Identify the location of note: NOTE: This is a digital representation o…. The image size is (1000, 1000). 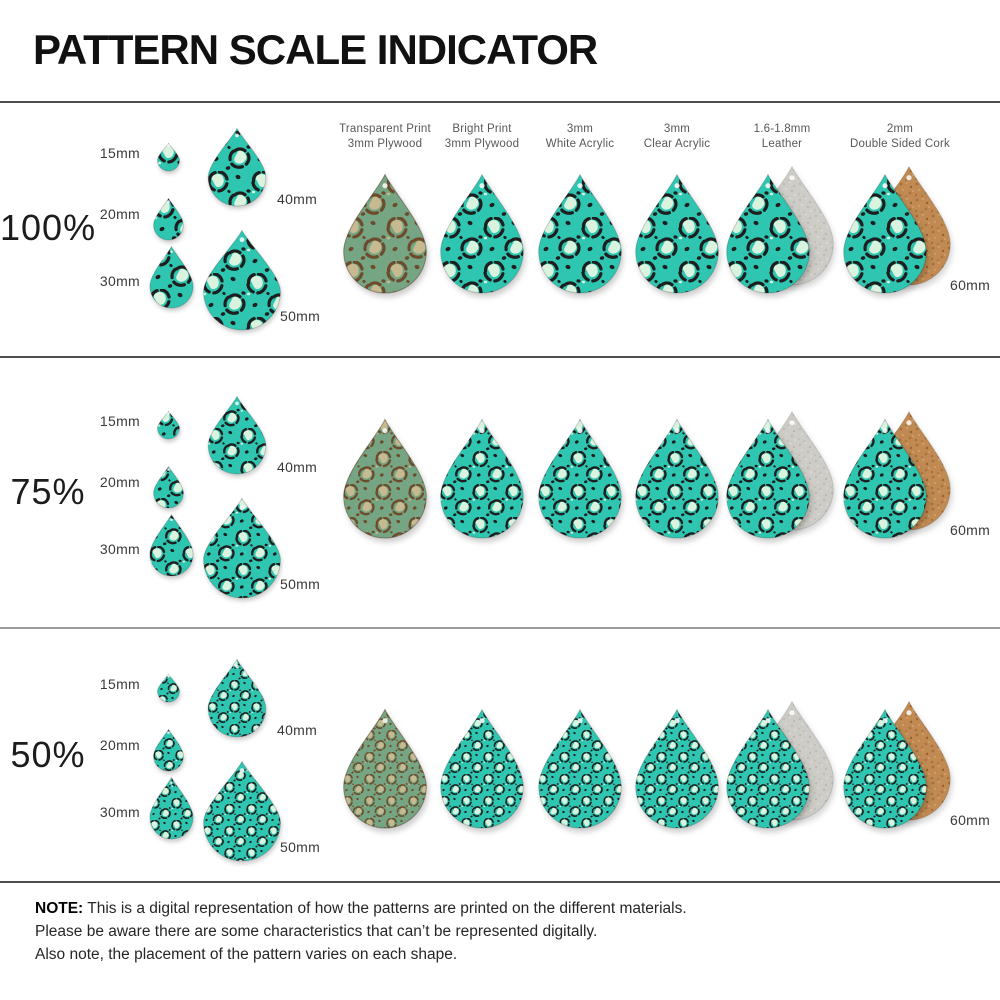
(500, 931).